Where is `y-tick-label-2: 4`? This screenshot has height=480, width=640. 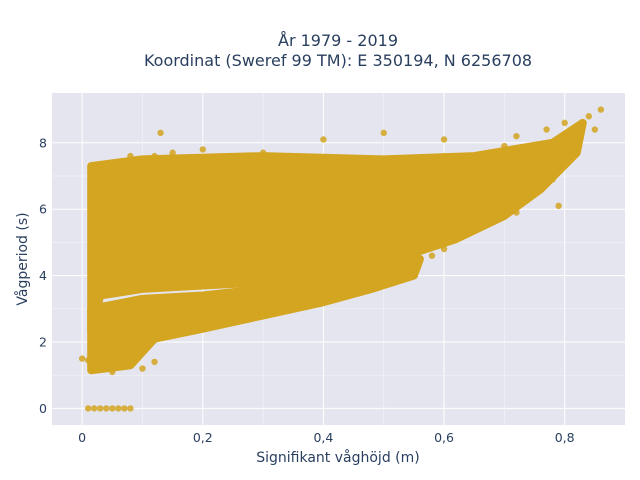 y-tick-label-2: 4 is located at coordinates (43, 275).